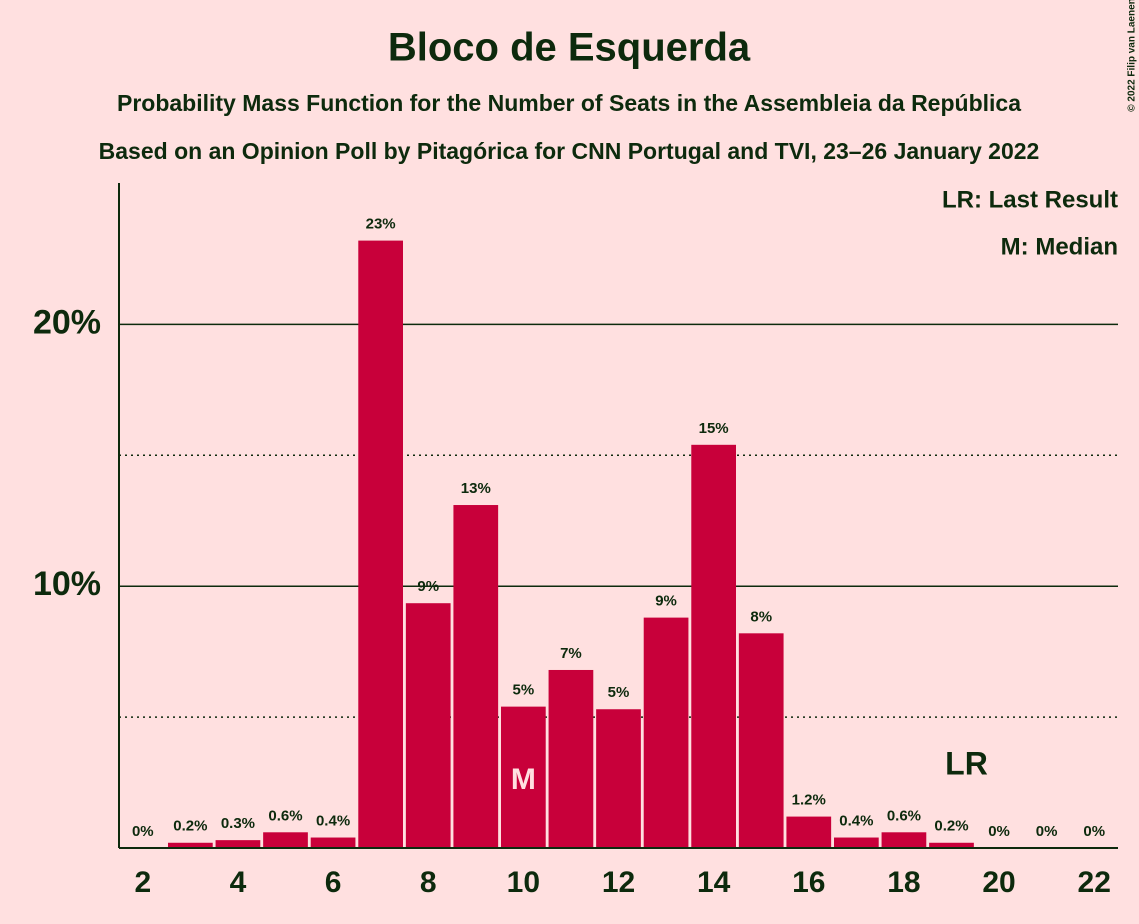 The image size is (1139, 924). I want to click on chart-title: Bloco de Esquerda, so click(569, 48).